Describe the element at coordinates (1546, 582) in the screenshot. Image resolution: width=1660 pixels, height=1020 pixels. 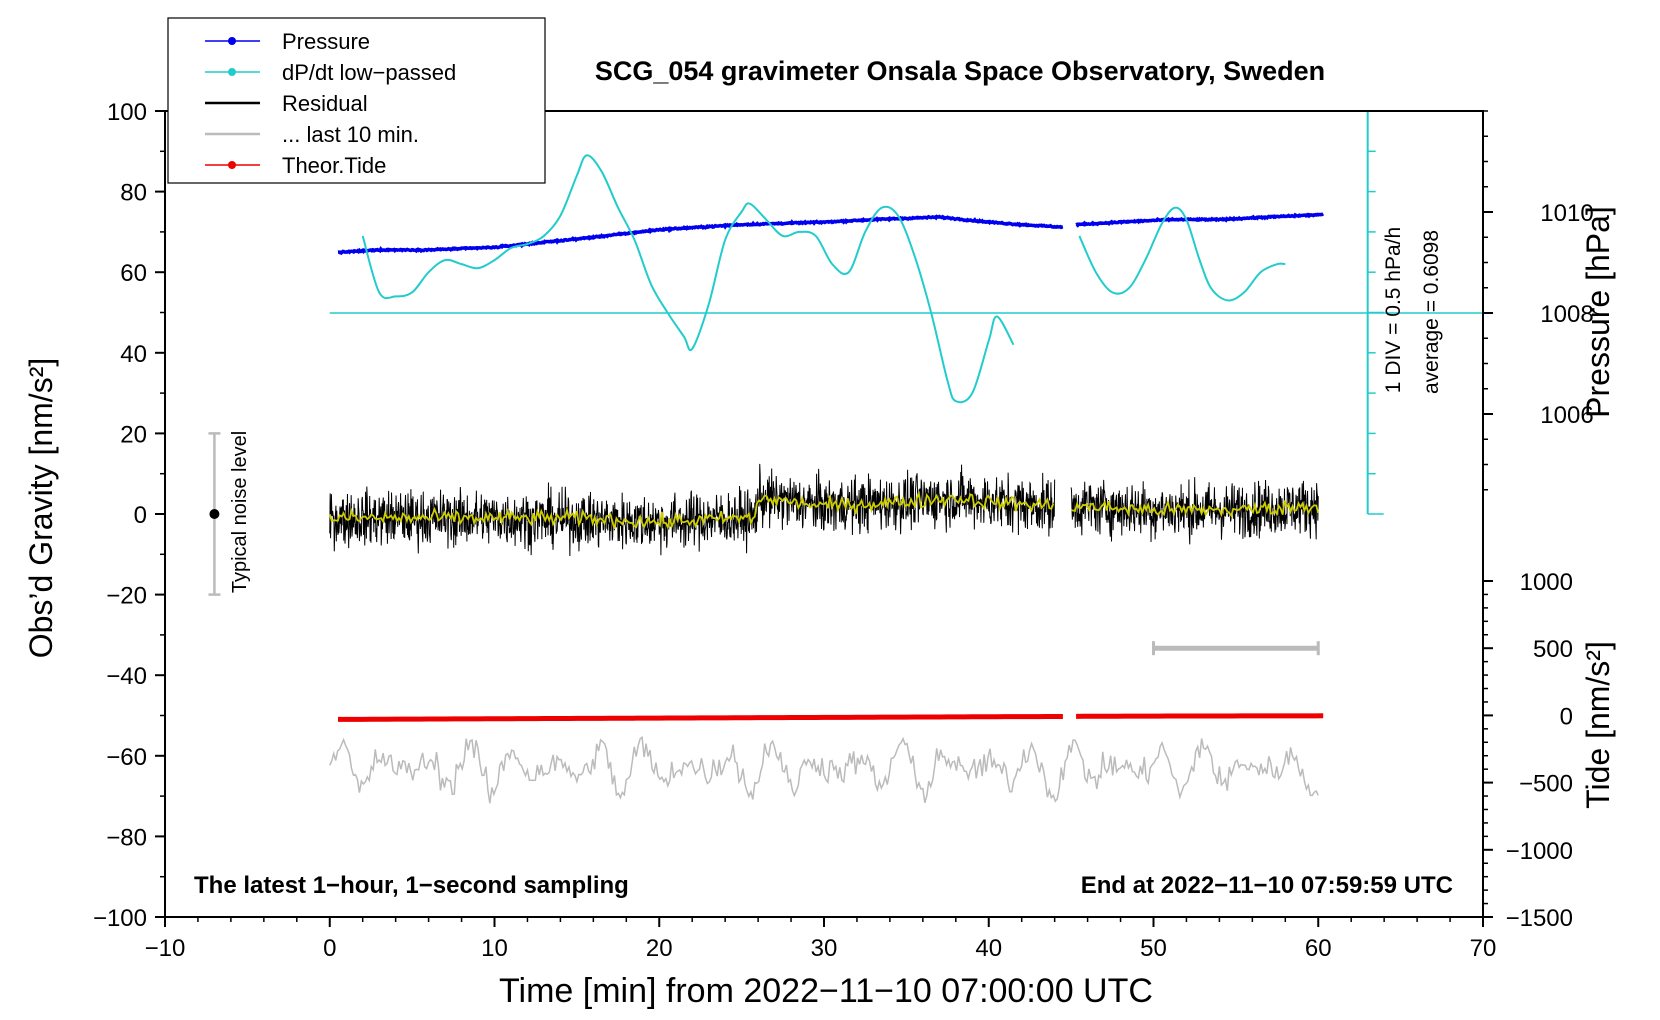
I see `tide-tick-label: 1000` at that location.